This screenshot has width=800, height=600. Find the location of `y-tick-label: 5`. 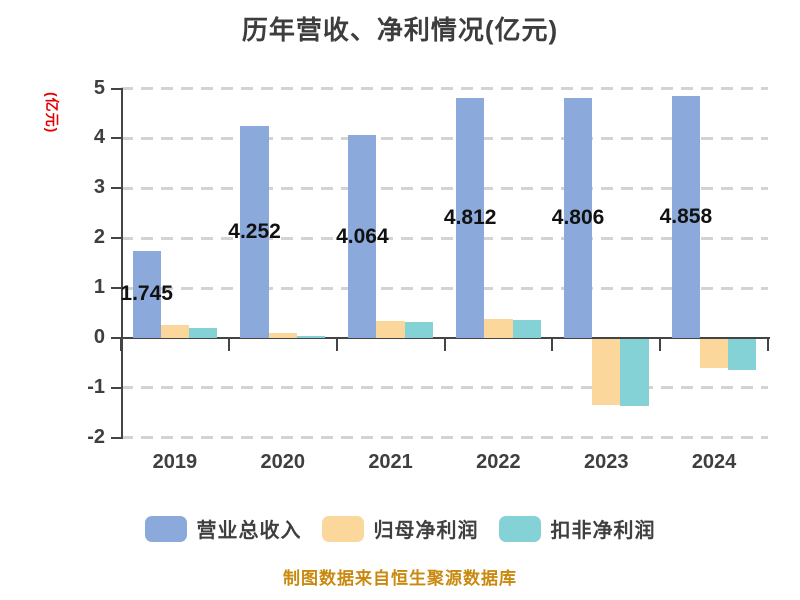

y-tick-label: 5 is located at coordinates (99, 87).